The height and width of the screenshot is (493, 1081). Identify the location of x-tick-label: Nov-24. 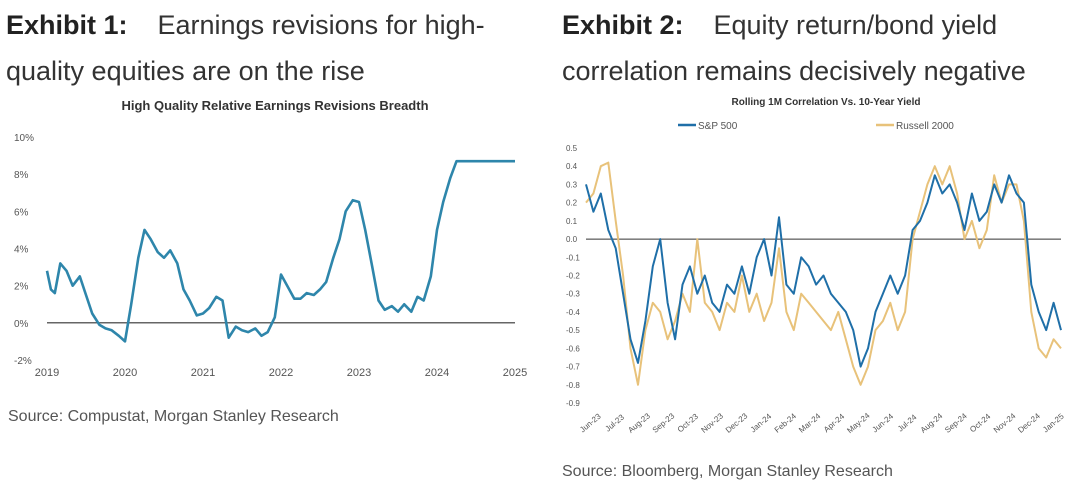
(1005, 423).